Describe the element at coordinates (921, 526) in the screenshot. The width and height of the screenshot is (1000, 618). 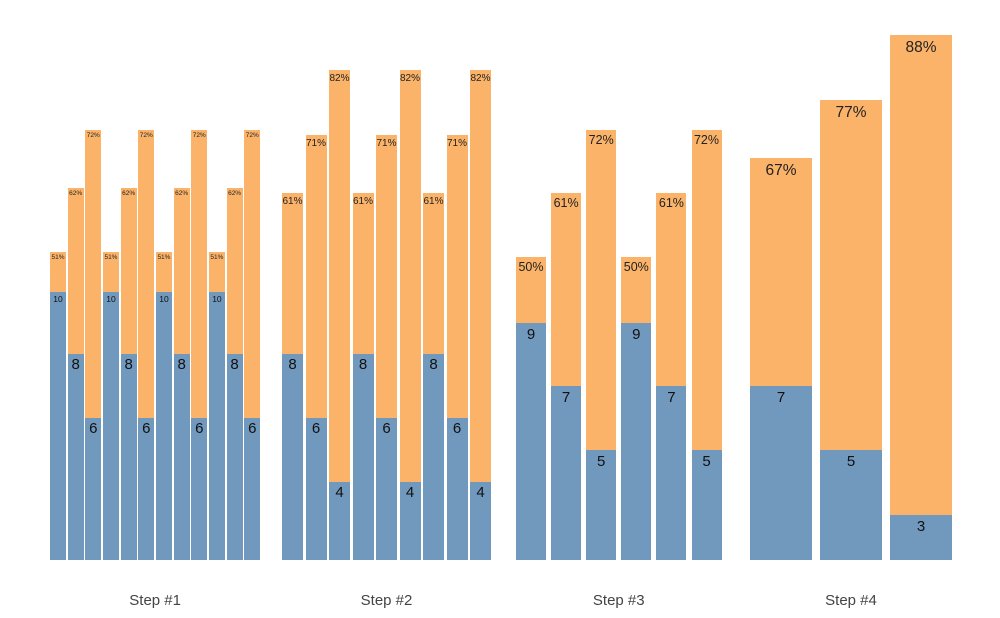
I see `bar-value-label: 3` at that location.